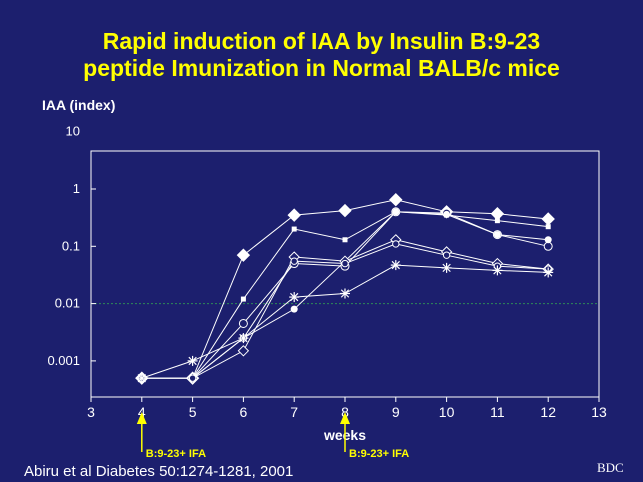 Image resolution: width=643 pixels, height=482 pixels. What do you see at coordinates (79, 105) in the screenshot?
I see `y-axis-label: IAA (index)` at bounding box center [79, 105].